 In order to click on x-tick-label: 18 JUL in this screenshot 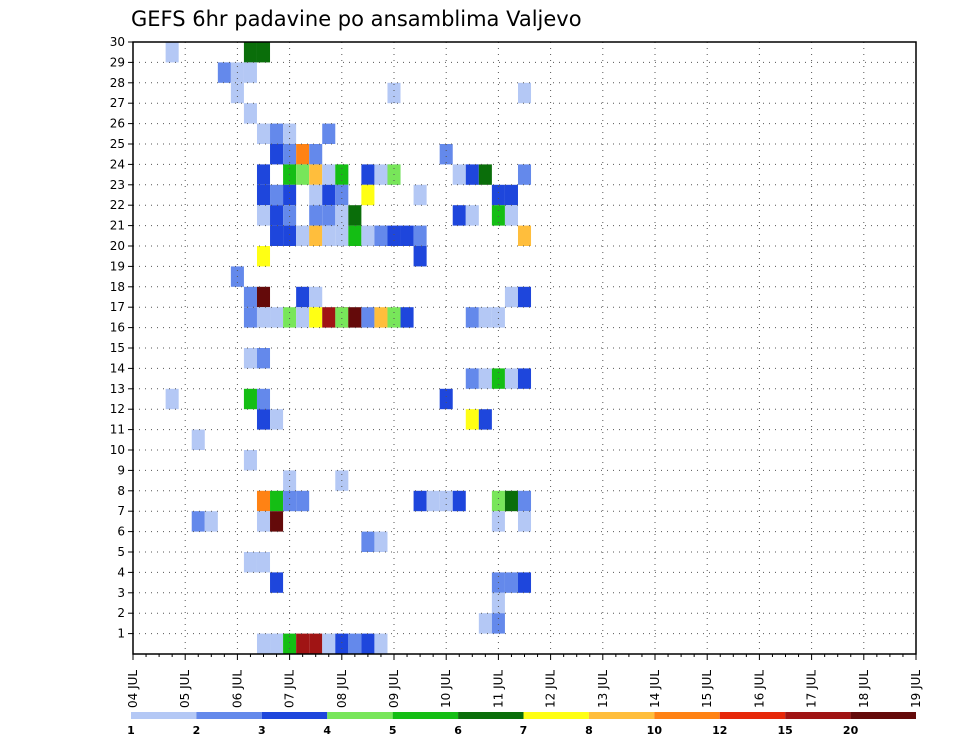, I will do `click(864, 689)`.